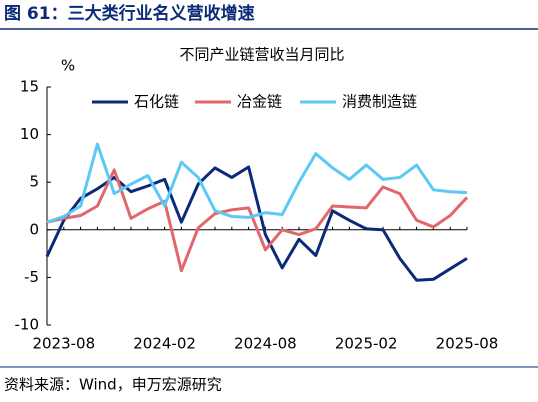  What do you see at coordinates (259, 102) in the screenshot?
I see `legend-label: 冶金链` at bounding box center [259, 102].